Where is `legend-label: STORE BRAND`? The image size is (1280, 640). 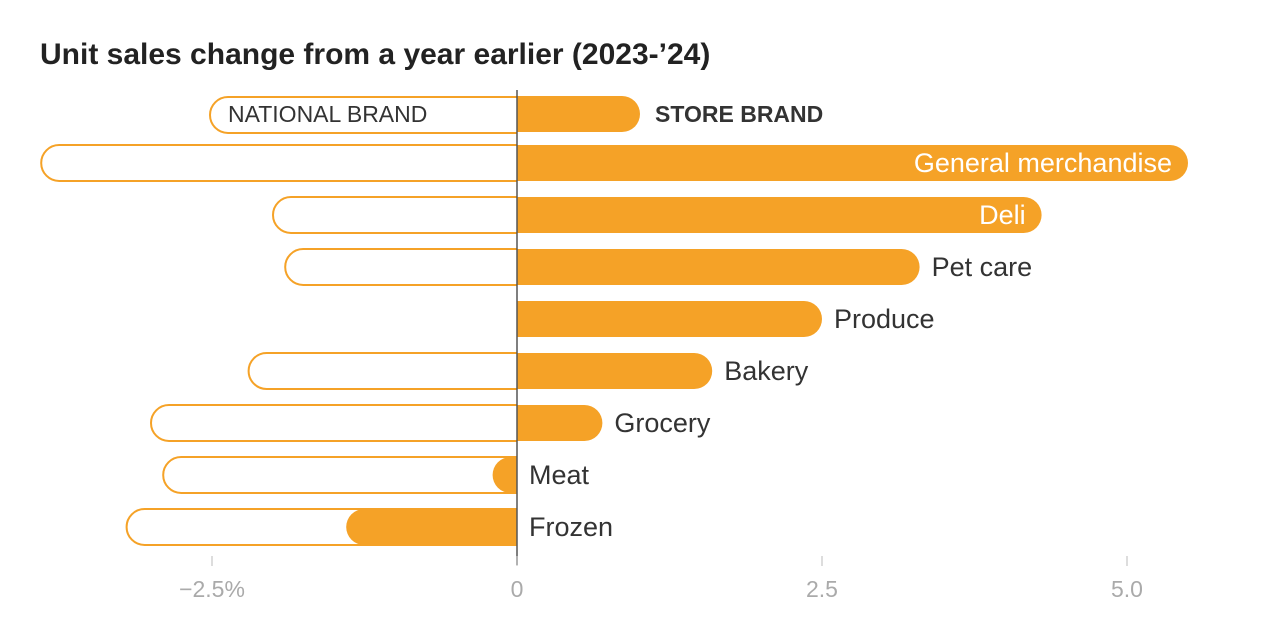
legend-label: STORE BRAND is located at coordinates (739, 114).